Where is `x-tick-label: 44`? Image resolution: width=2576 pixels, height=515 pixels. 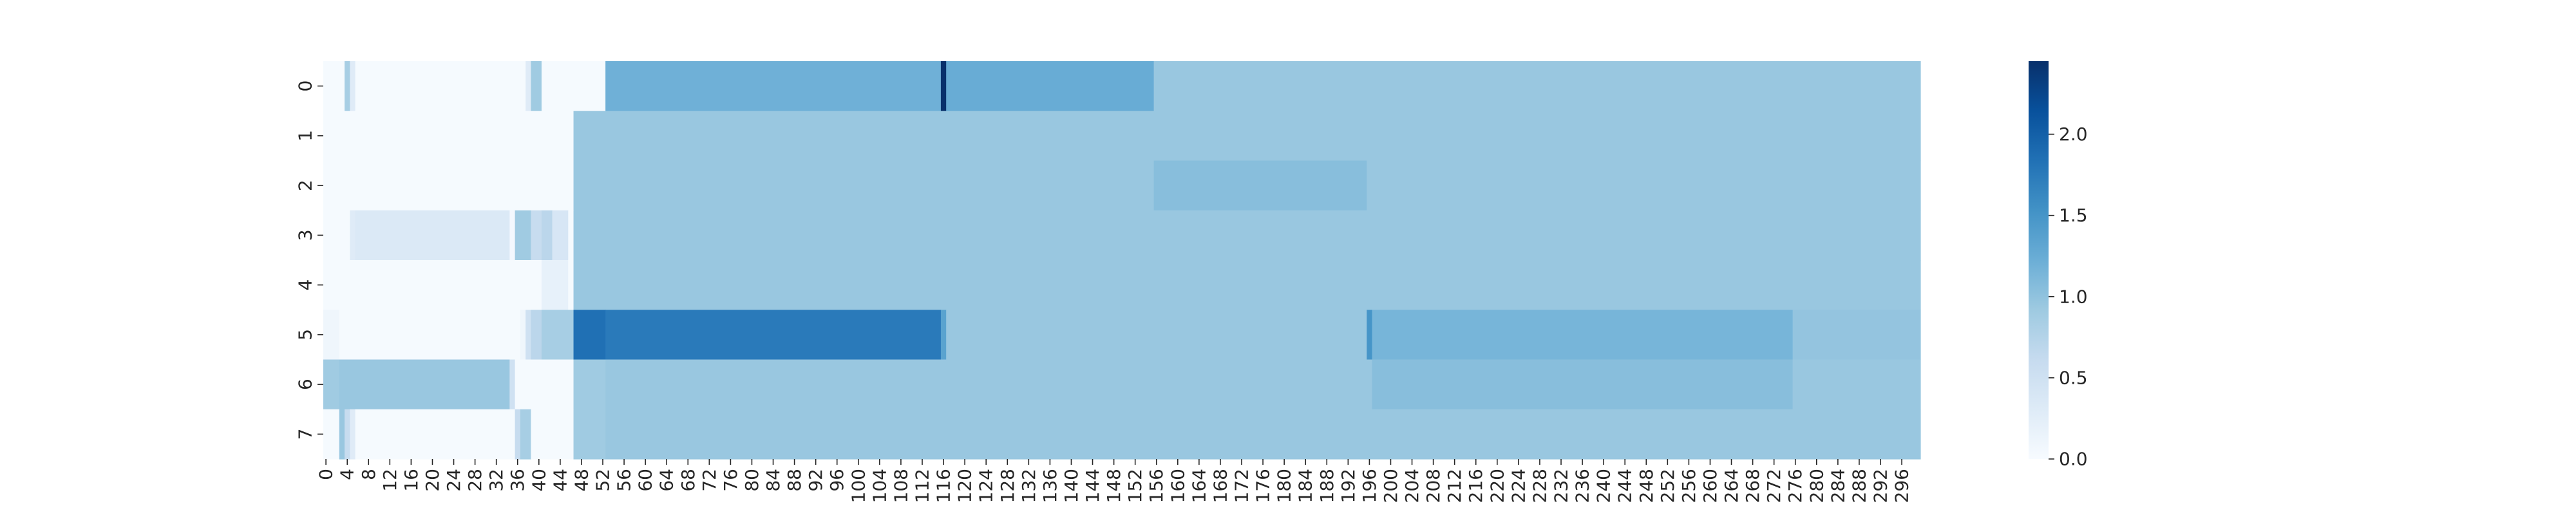 x-tick-label: 44 is located at coordinates (560, 481).